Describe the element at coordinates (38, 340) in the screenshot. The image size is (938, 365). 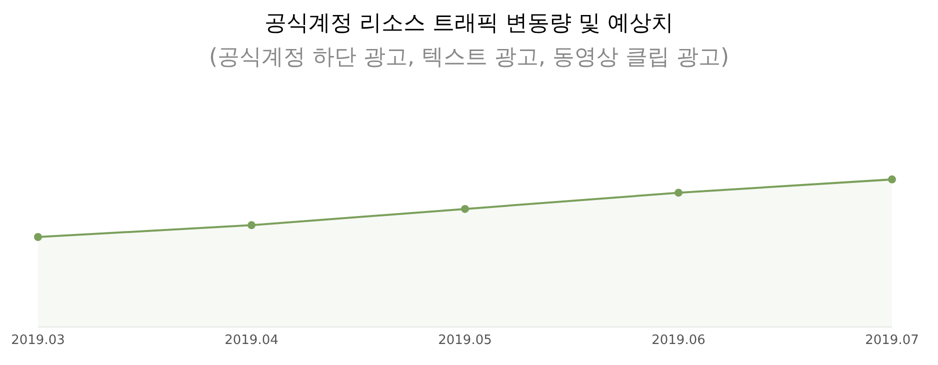
I see `x-tick-label: 2019.03` at that location.